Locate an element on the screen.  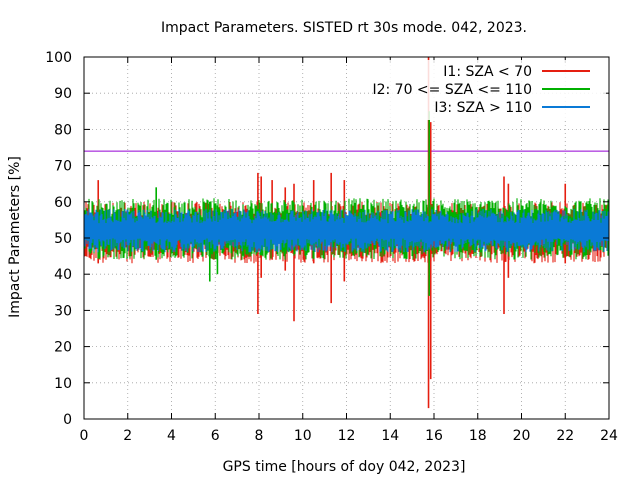
y-tick-label: 100 is located at coordinates (58, 58).